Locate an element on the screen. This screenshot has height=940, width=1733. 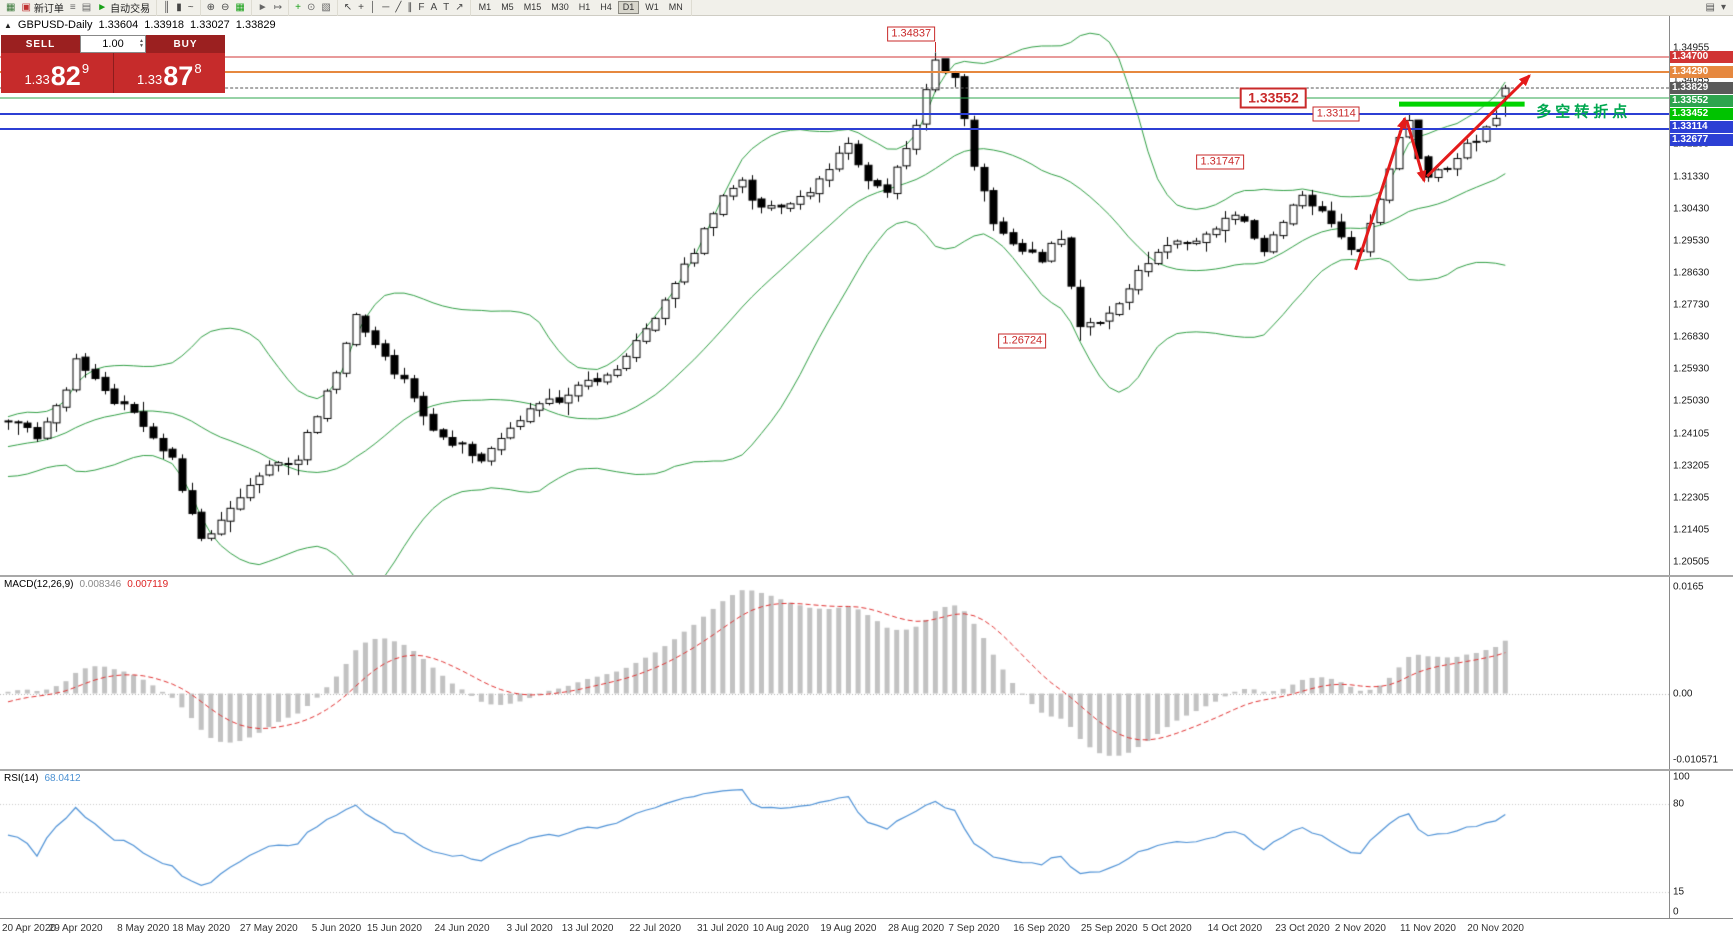
zoom-out-icon: ⊖ is located at coordinates (225, 8).